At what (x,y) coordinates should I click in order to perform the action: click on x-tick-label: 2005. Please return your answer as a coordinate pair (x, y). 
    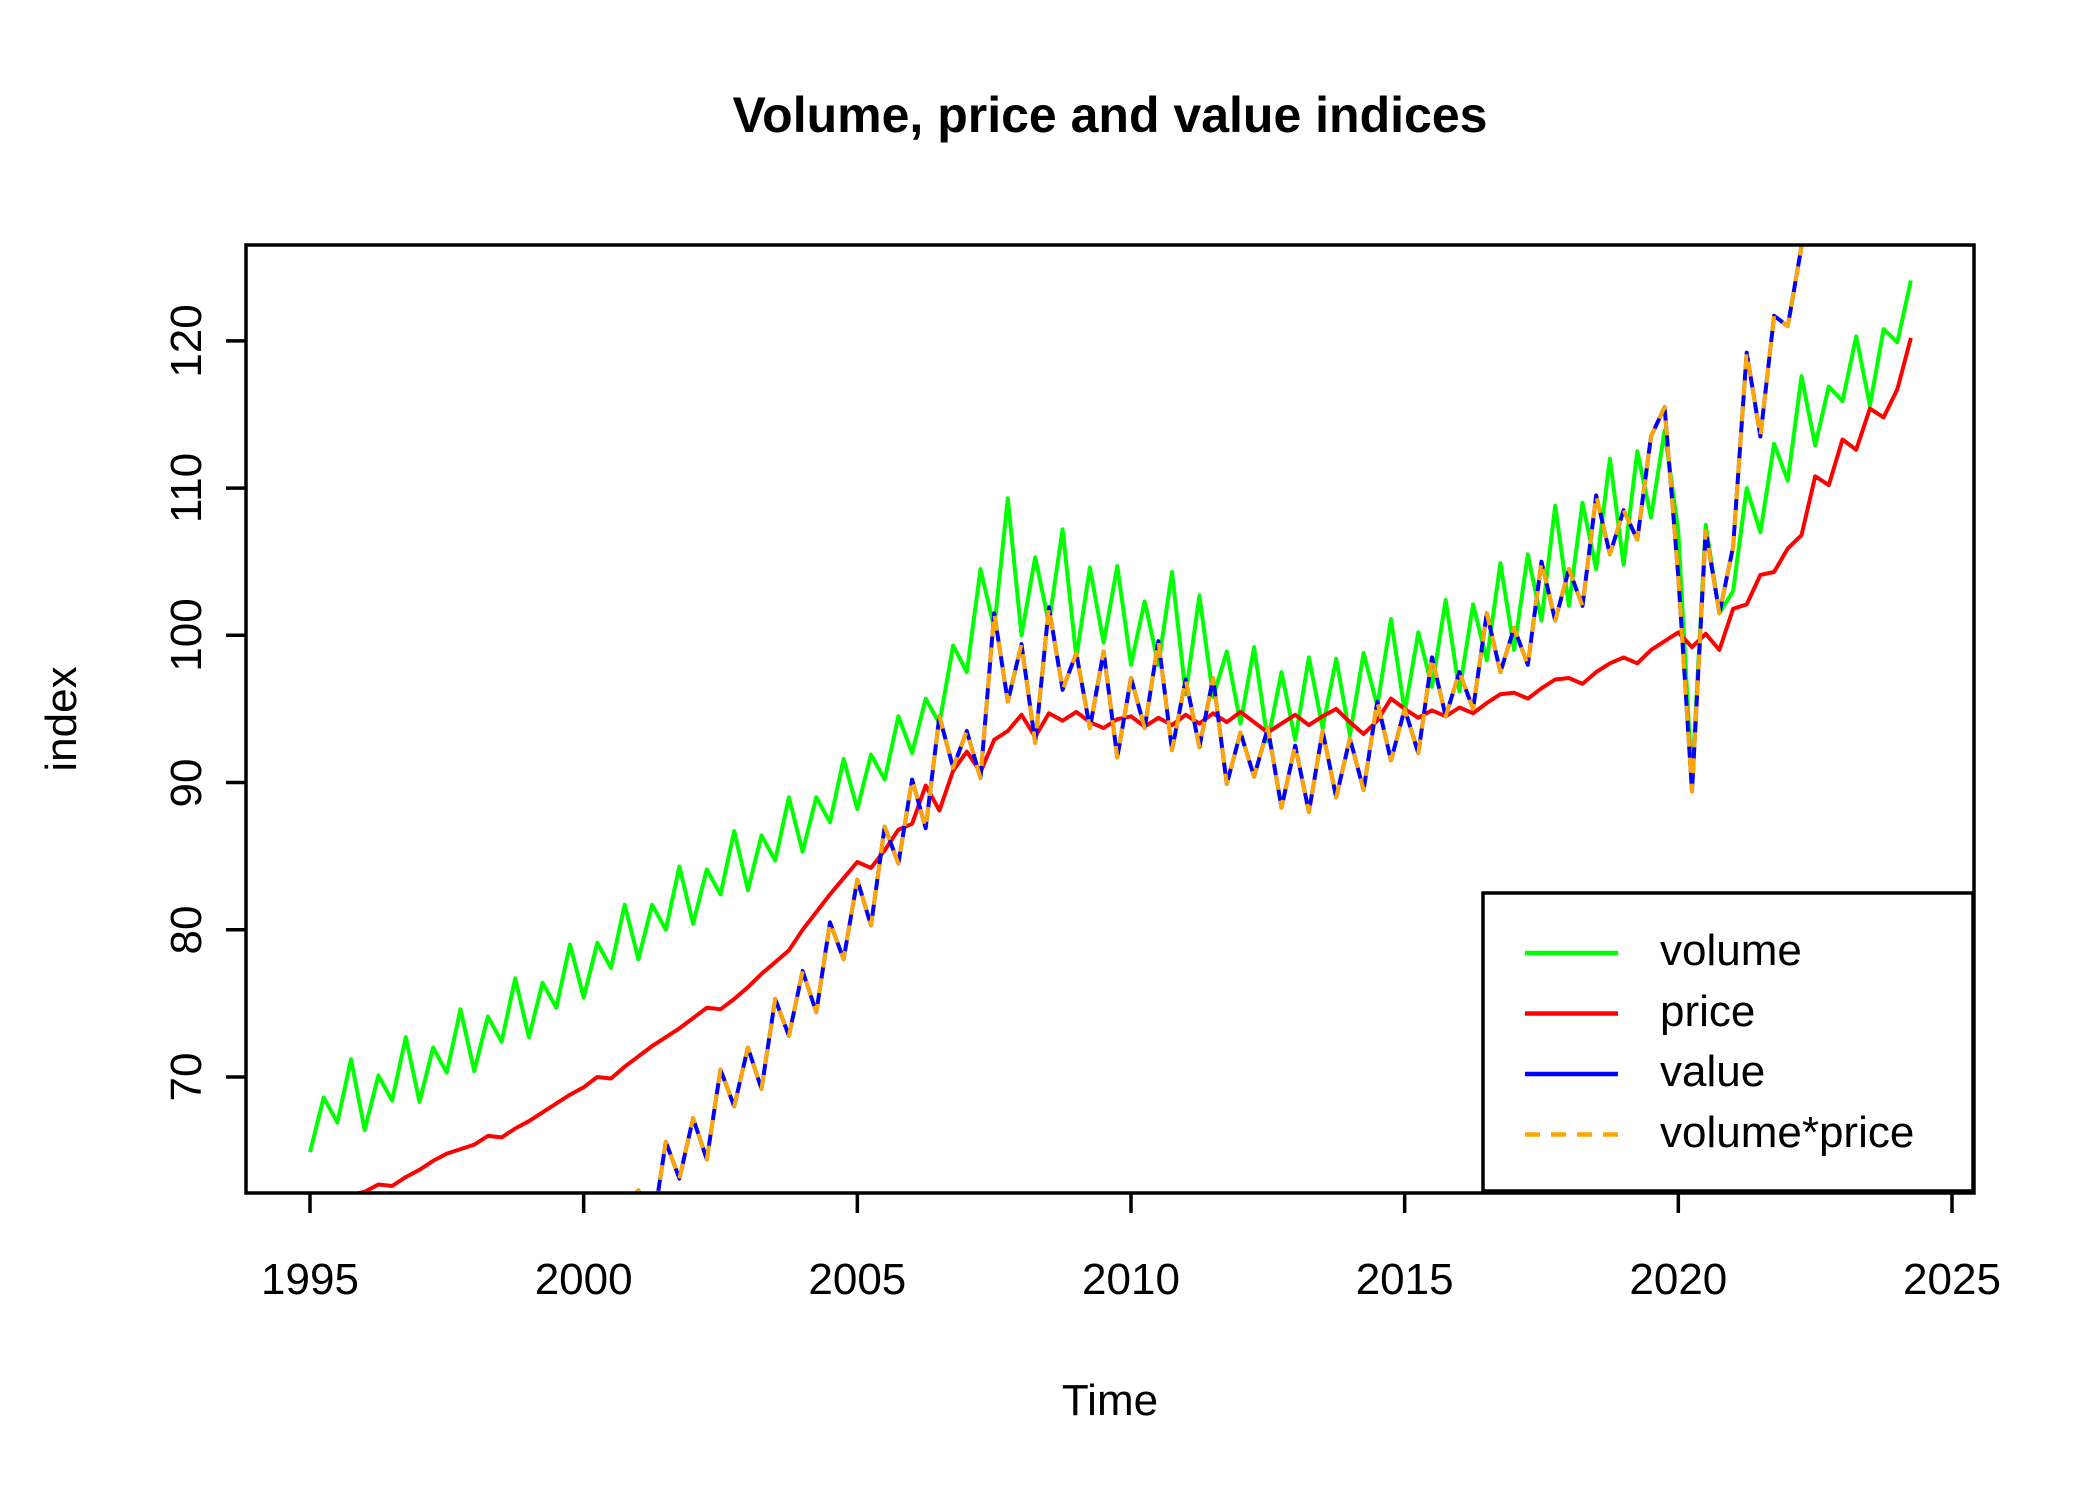
    Looking at the image, I should click on (857, 1279).